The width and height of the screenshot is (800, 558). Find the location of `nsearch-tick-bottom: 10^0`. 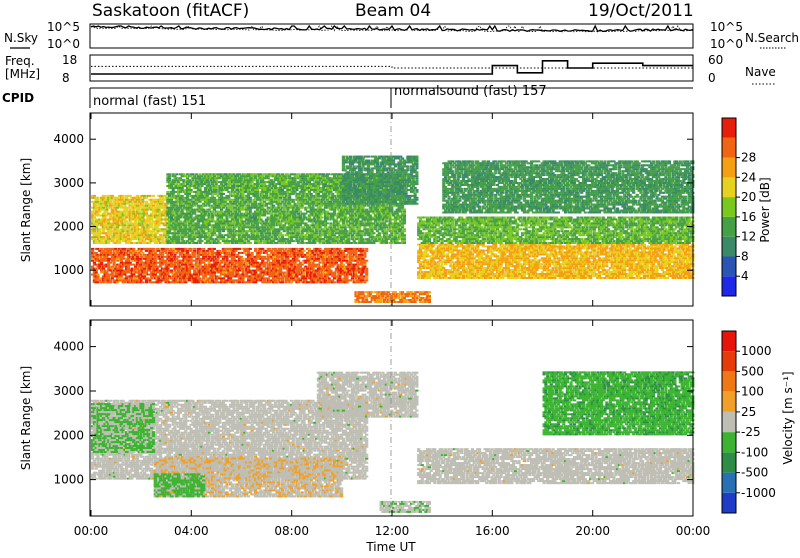

nsearch-tick-bottom: 10^0 is located at coordinates (726, 44).